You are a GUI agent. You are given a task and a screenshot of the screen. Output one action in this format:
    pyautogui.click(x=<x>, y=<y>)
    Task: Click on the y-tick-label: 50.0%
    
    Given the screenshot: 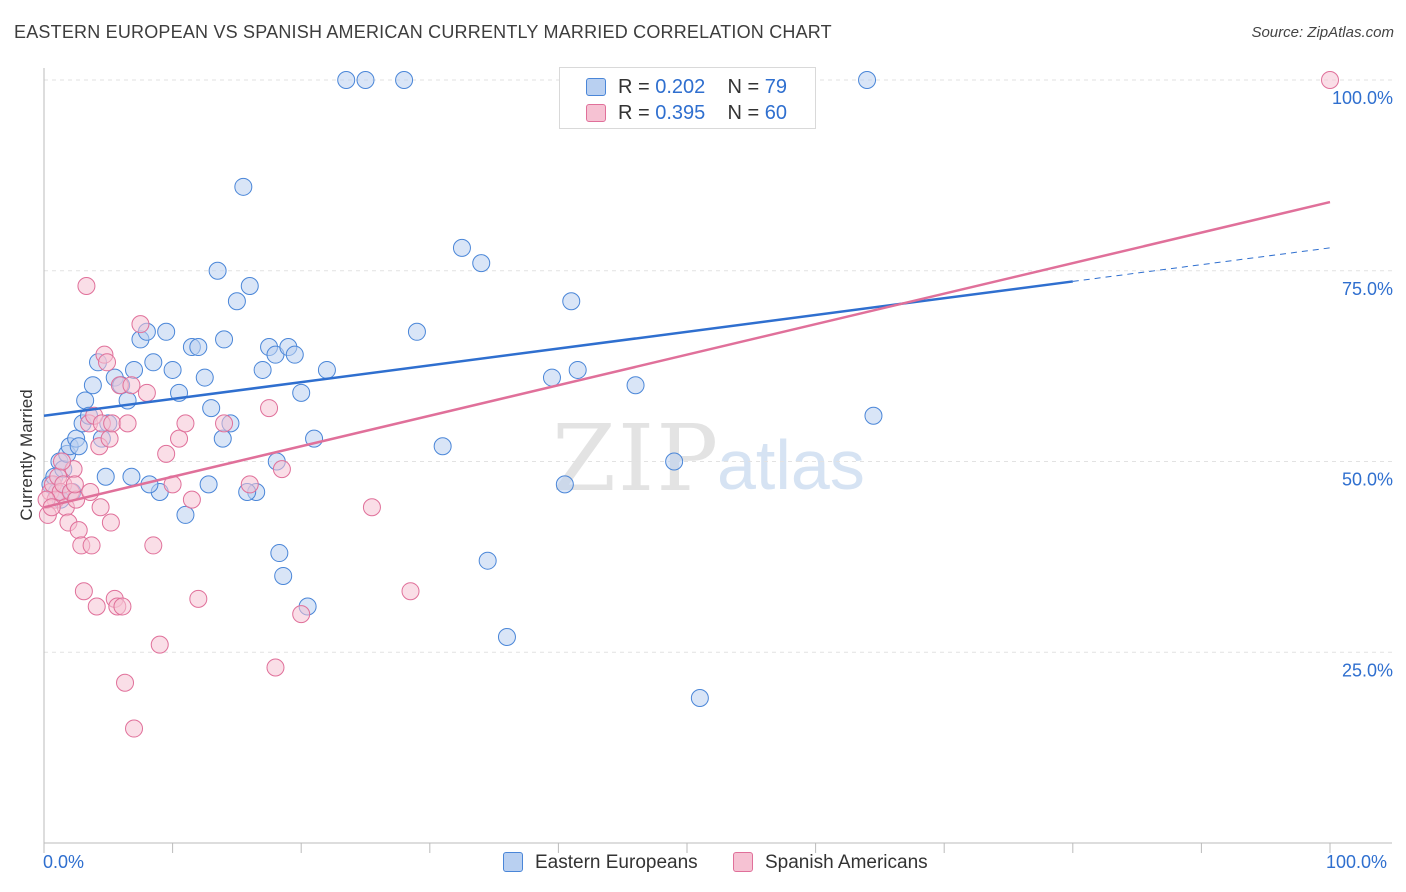 What is the action you would take?
    pyautogui.click(x=1367, y=480)
    